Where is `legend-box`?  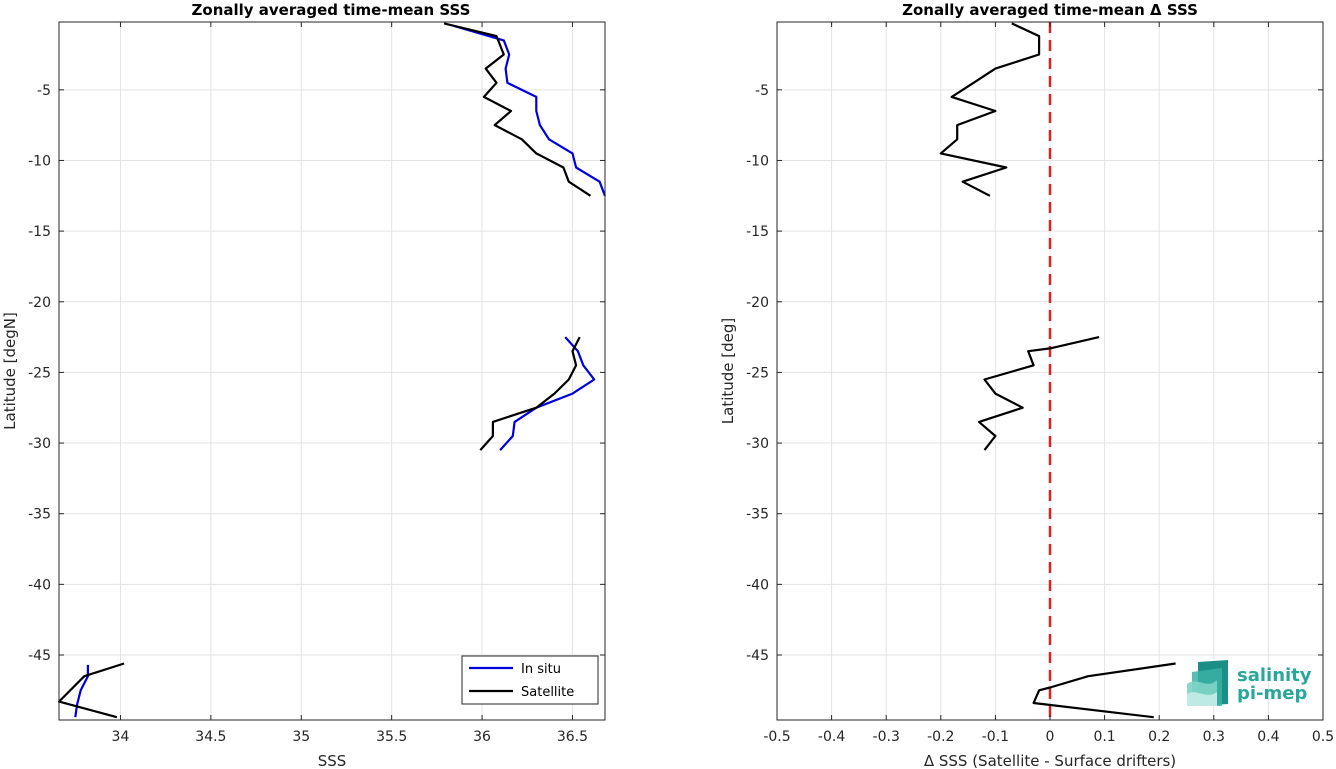
legend-box is located at coordinates (530, 680).